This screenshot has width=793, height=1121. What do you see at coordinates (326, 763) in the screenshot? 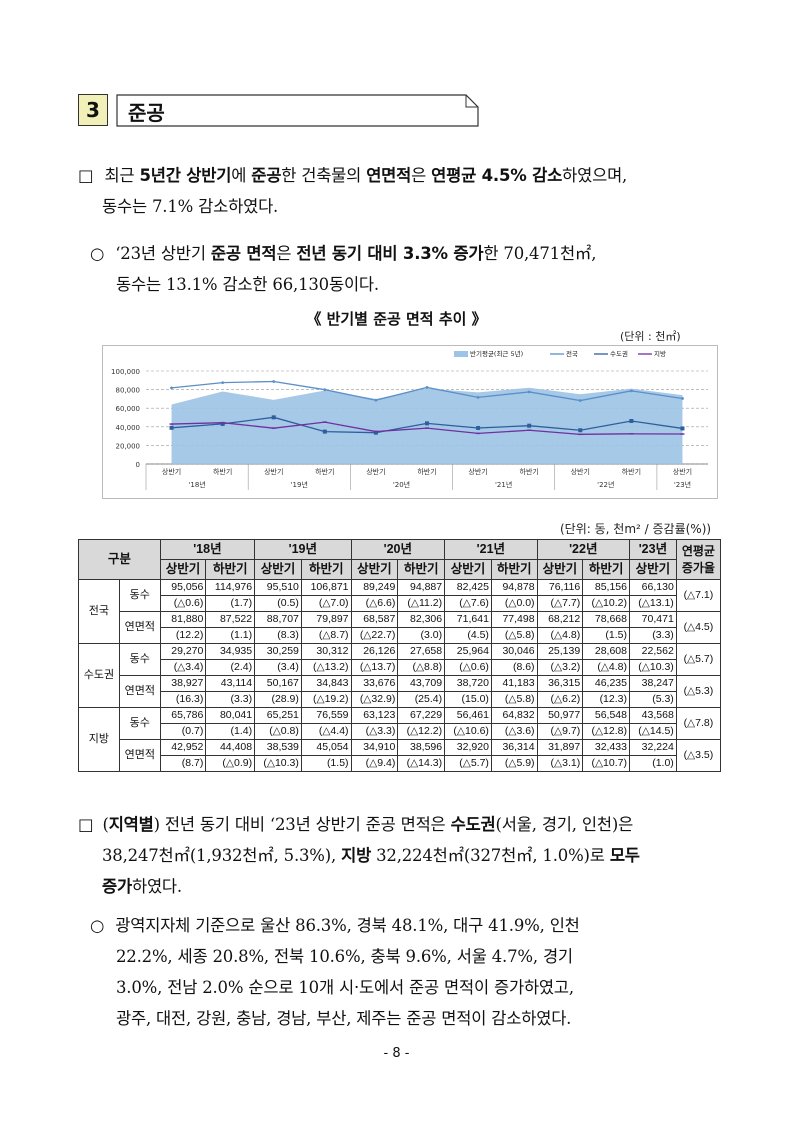
I see `rate-cell: (1.5)` at bounding box center [326, 763].